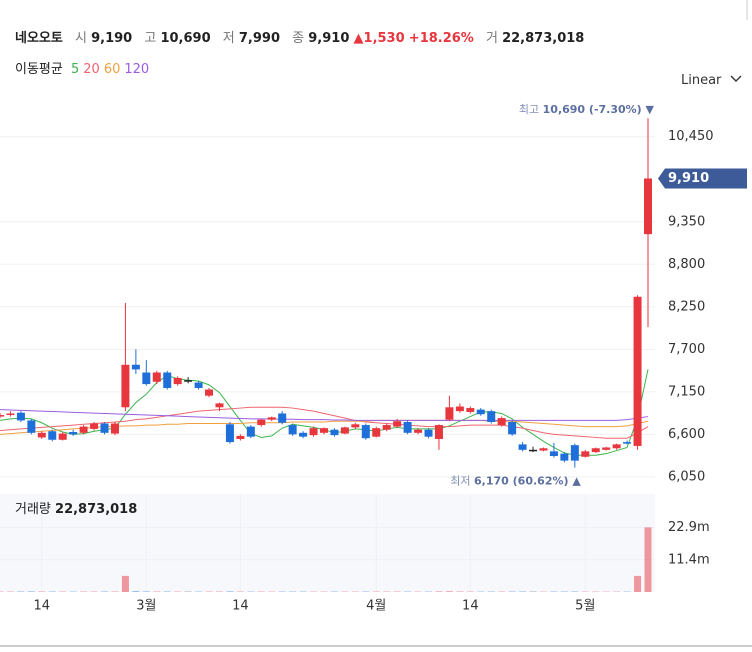  What do you see at coordinates (75, 69) in the screenshot?
I see `ma-legend-item: 5` at bounding box center [75, 69].